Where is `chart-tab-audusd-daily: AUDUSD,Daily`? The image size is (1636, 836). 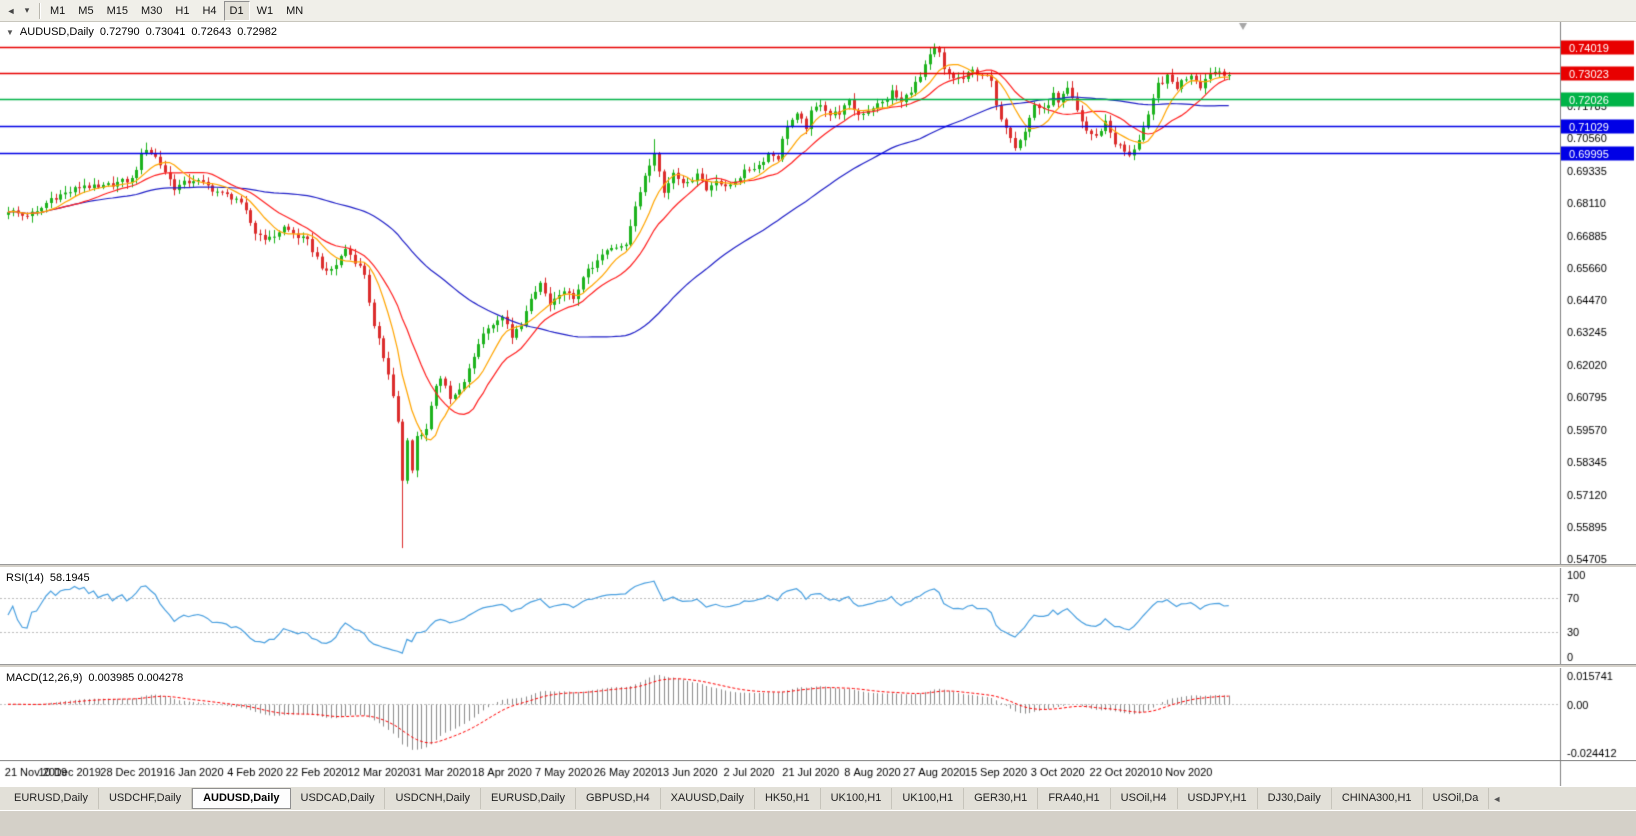
chart-tab-audusd-daily: AUDUSD,Daily is located at coordinates (241, 798).